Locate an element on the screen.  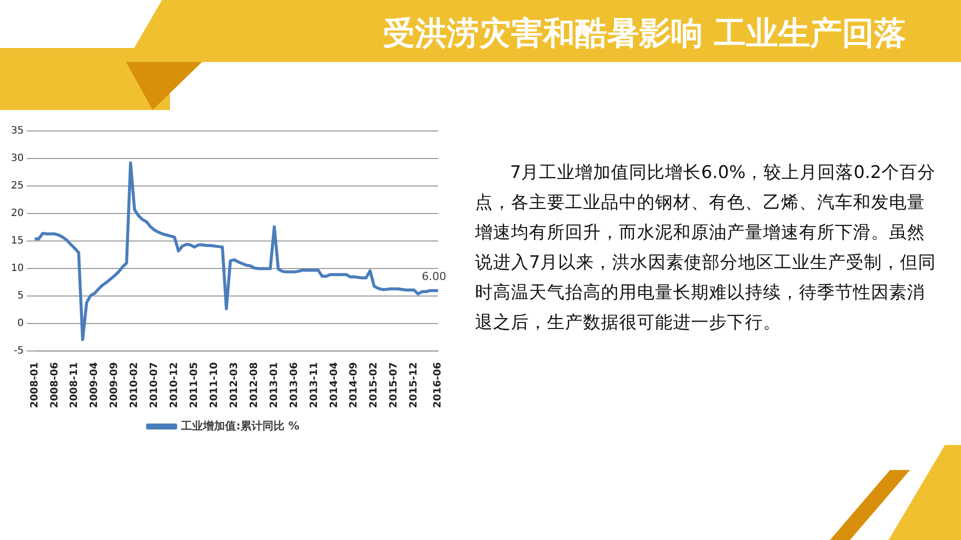
x-tick-label: 2008-01 is located at coordinates (34, 385).